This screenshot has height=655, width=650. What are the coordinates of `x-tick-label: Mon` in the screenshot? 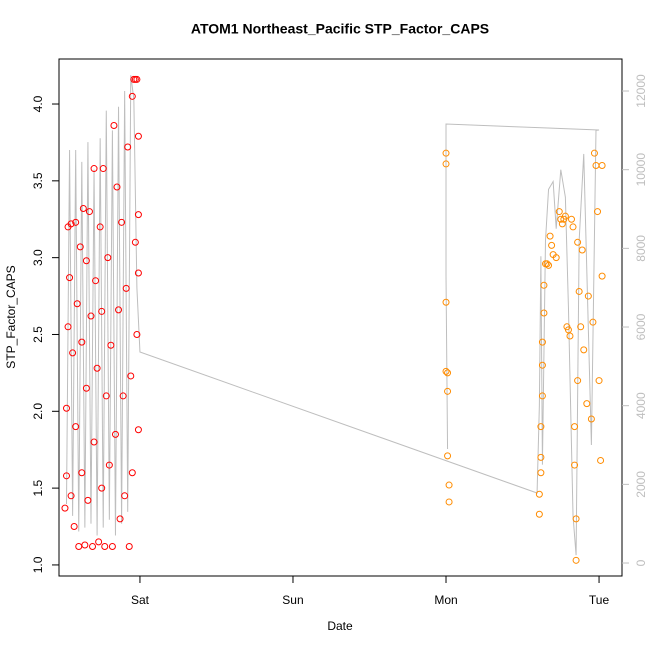 It's located at (445, 600).